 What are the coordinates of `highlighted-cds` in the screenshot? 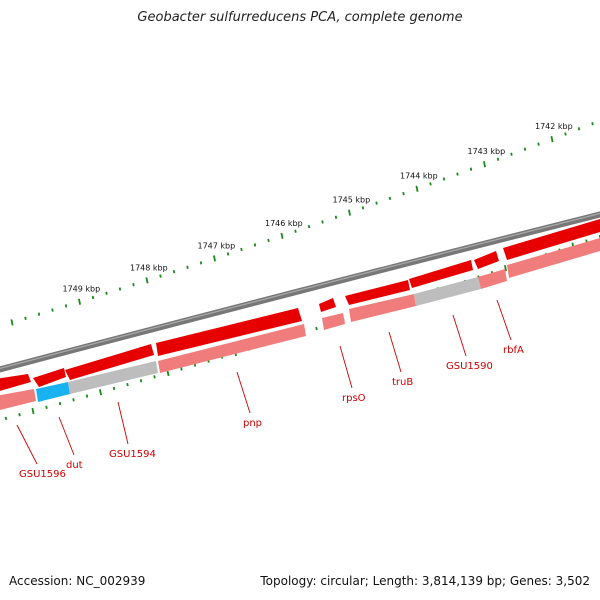 It's located at (53, 392).